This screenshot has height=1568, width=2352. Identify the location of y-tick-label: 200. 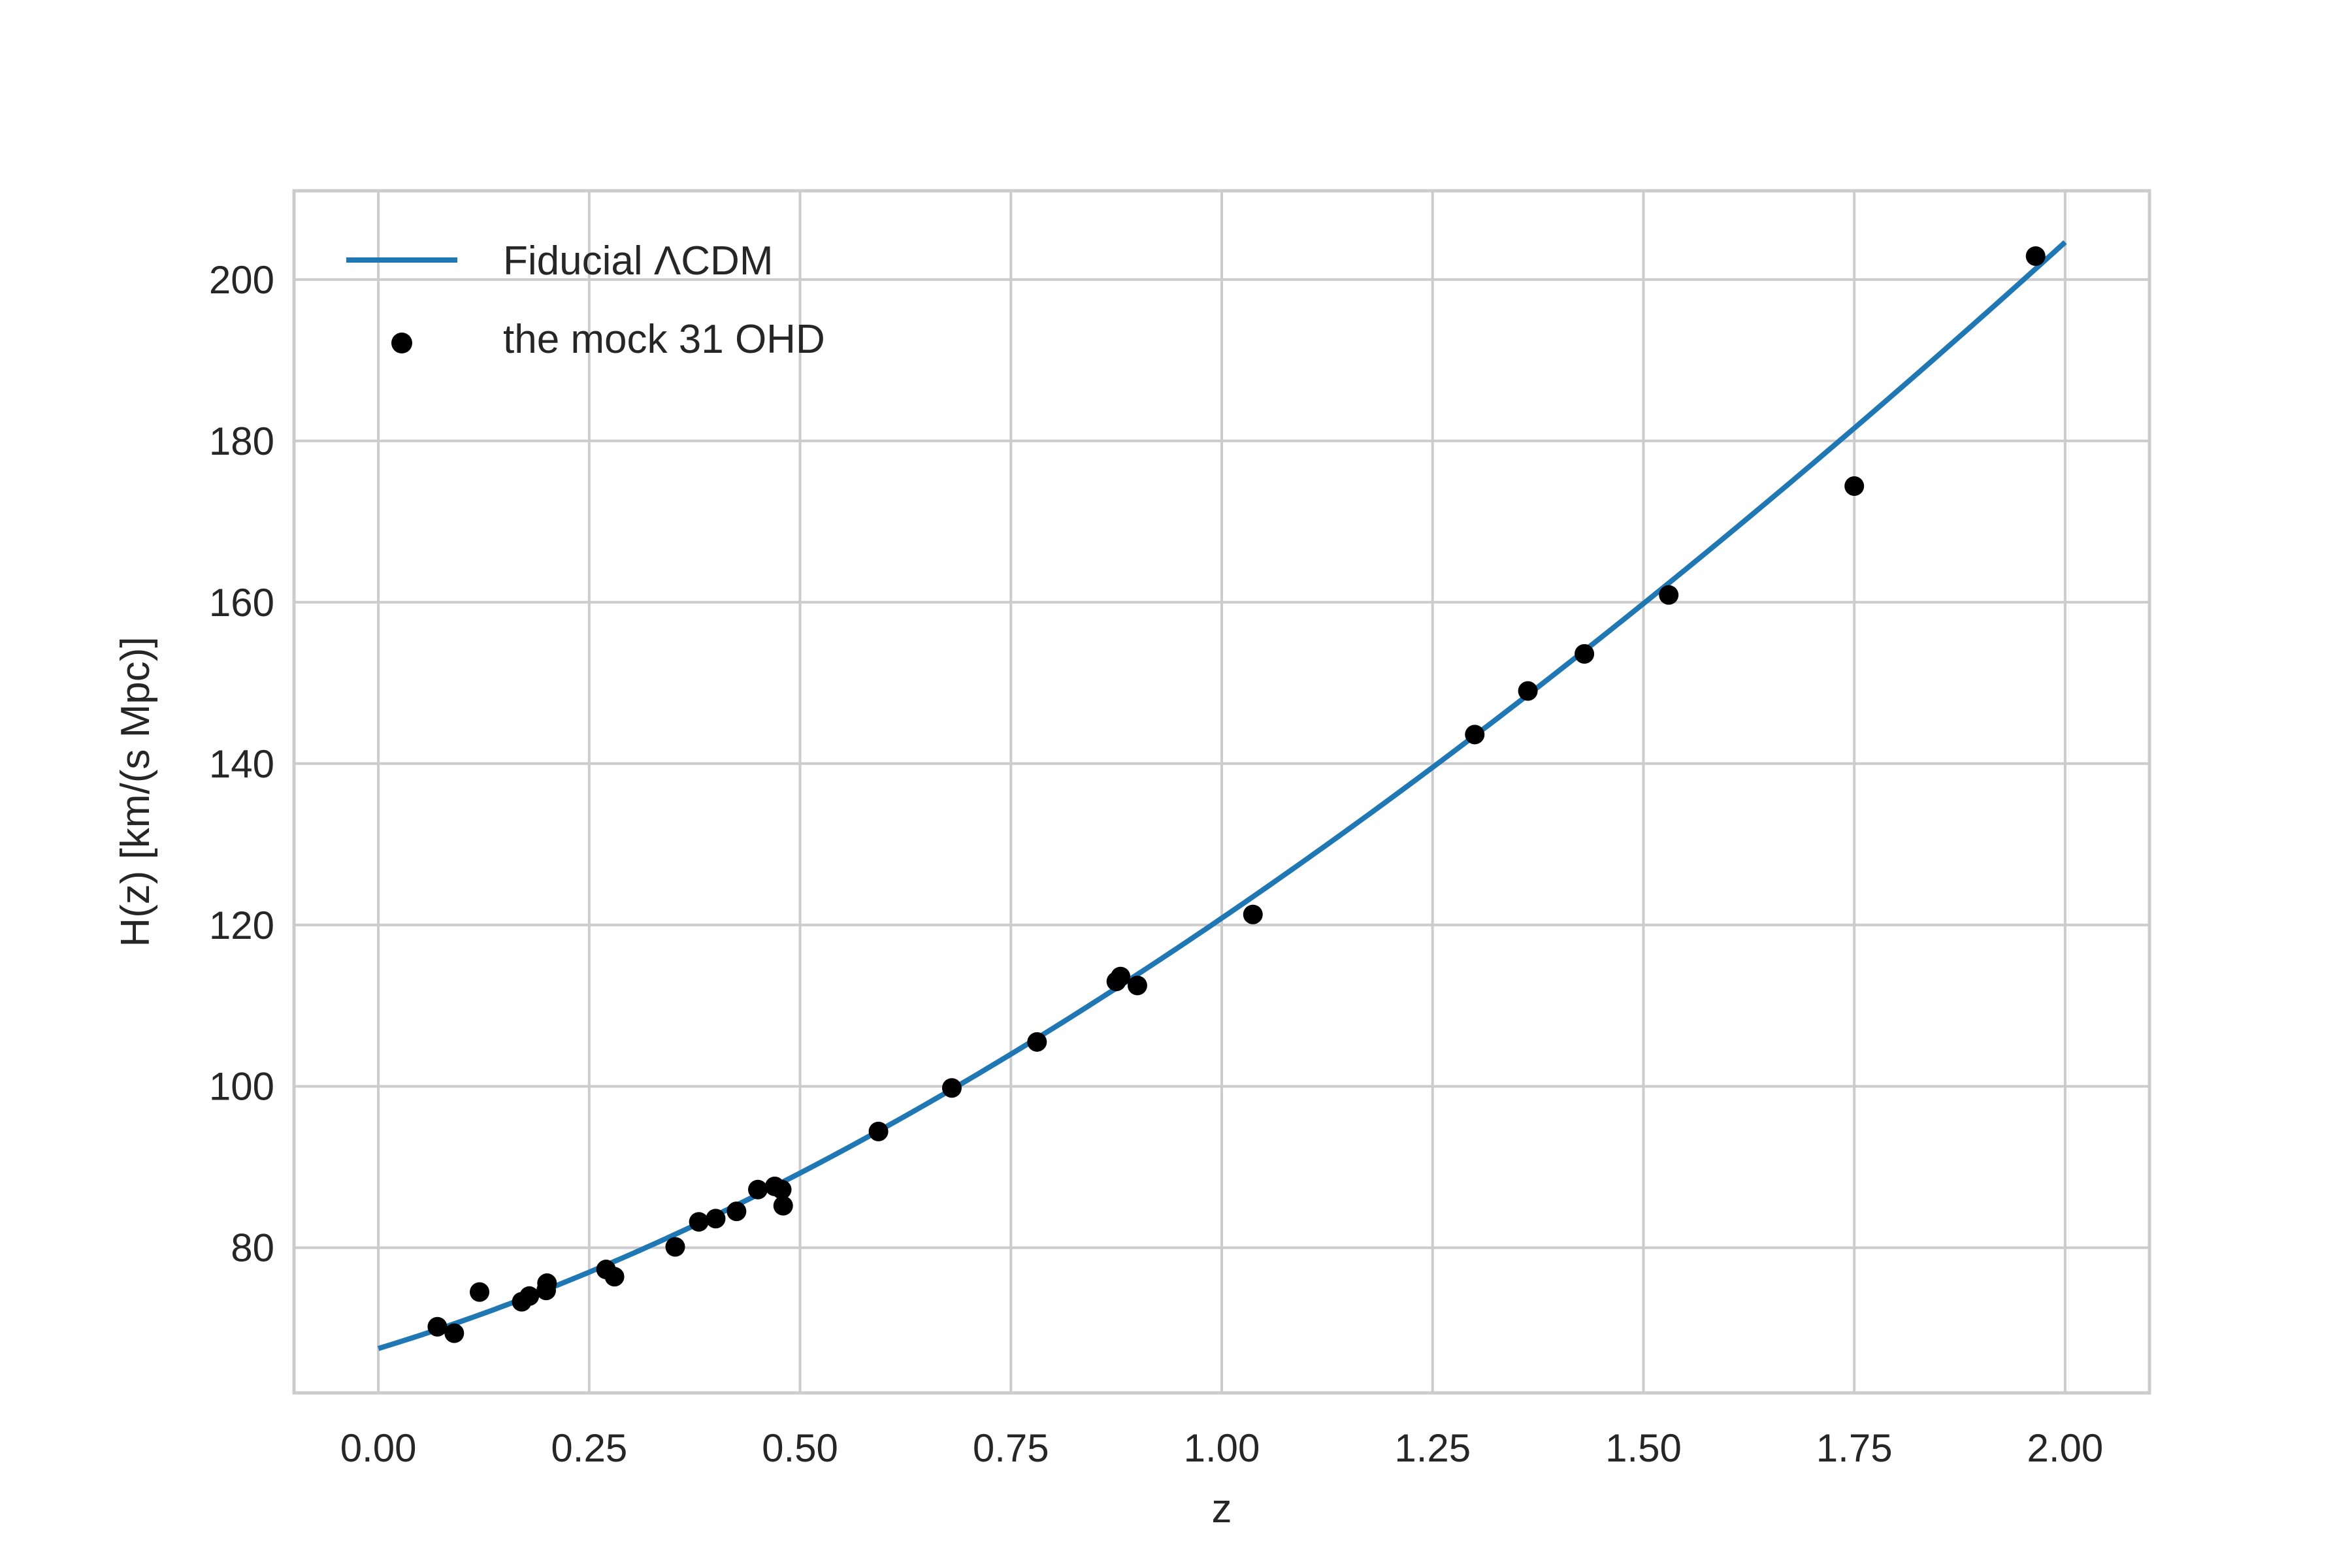
(241, 280).